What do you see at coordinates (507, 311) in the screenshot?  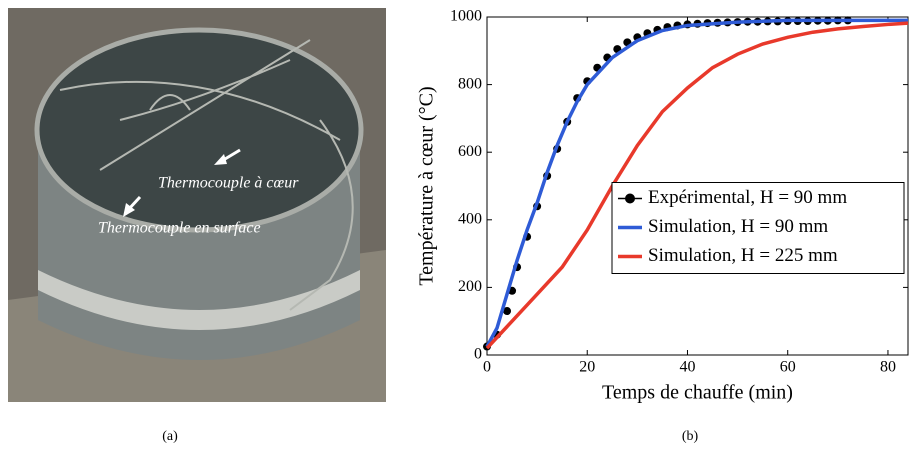 I see `data-point` at bounding box center [507, 311].